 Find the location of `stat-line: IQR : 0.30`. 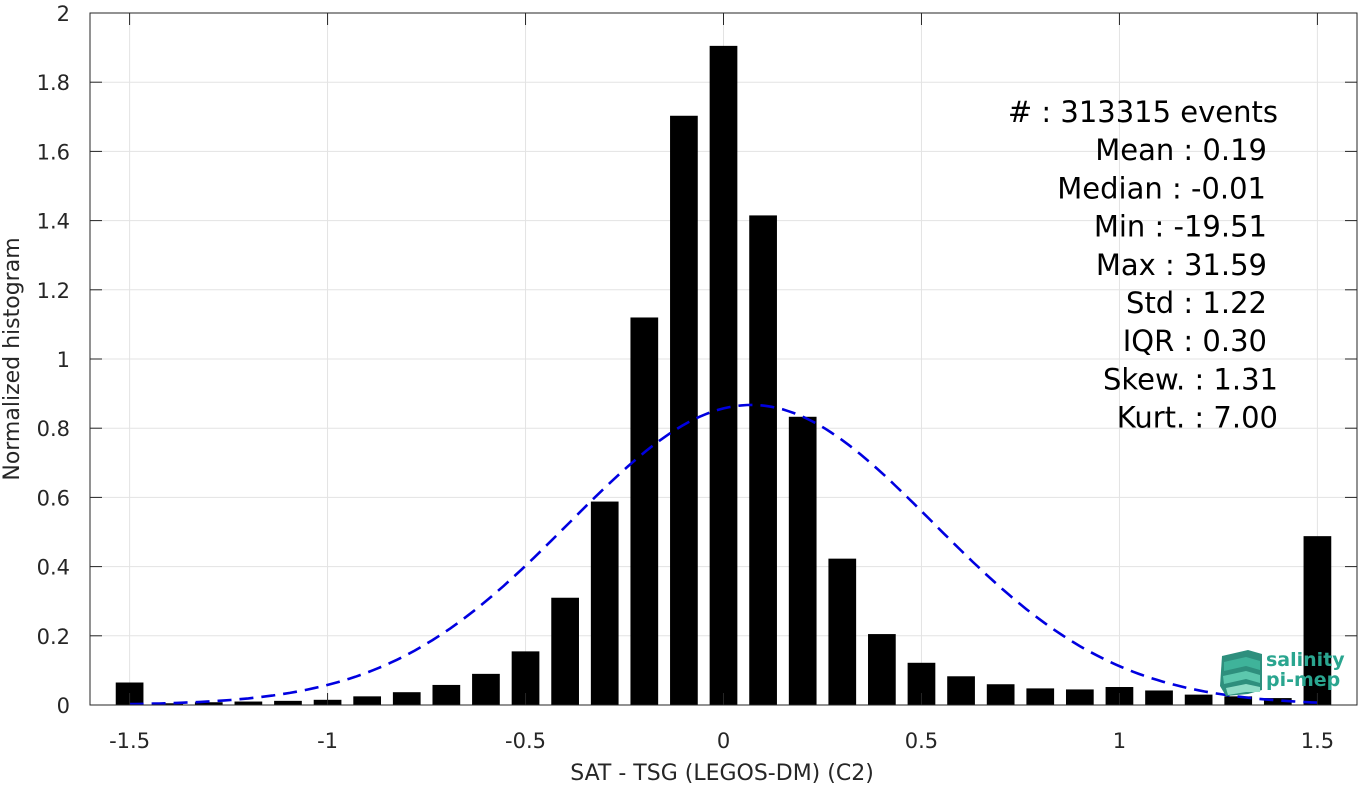

stat-line: IQR : 0.30 is located at coordinates (1195, 341).